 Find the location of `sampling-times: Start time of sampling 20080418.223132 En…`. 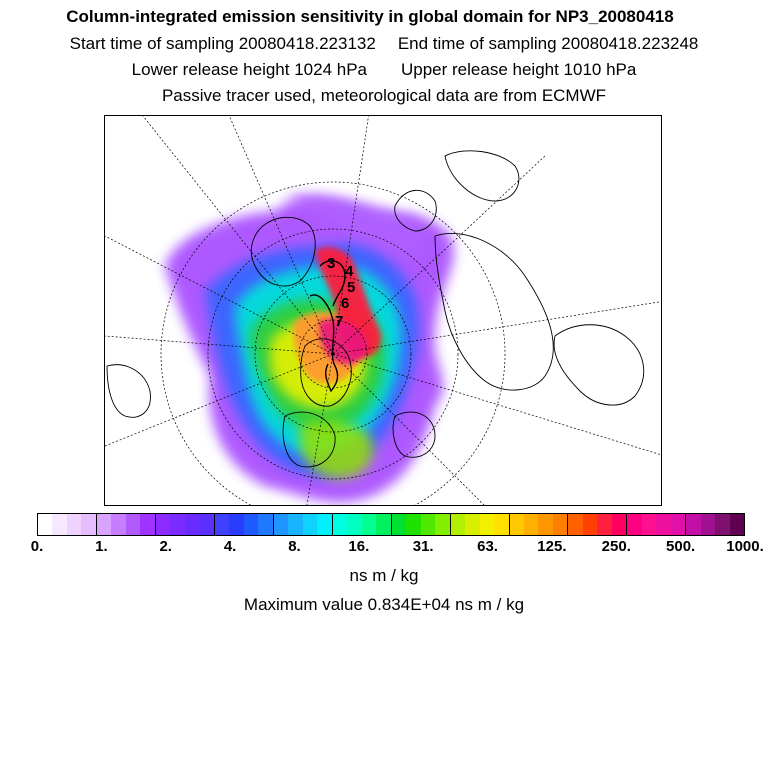

sampling-times: Start time of sampling 20080418.223132 En… is located at coordinates (384, 44).